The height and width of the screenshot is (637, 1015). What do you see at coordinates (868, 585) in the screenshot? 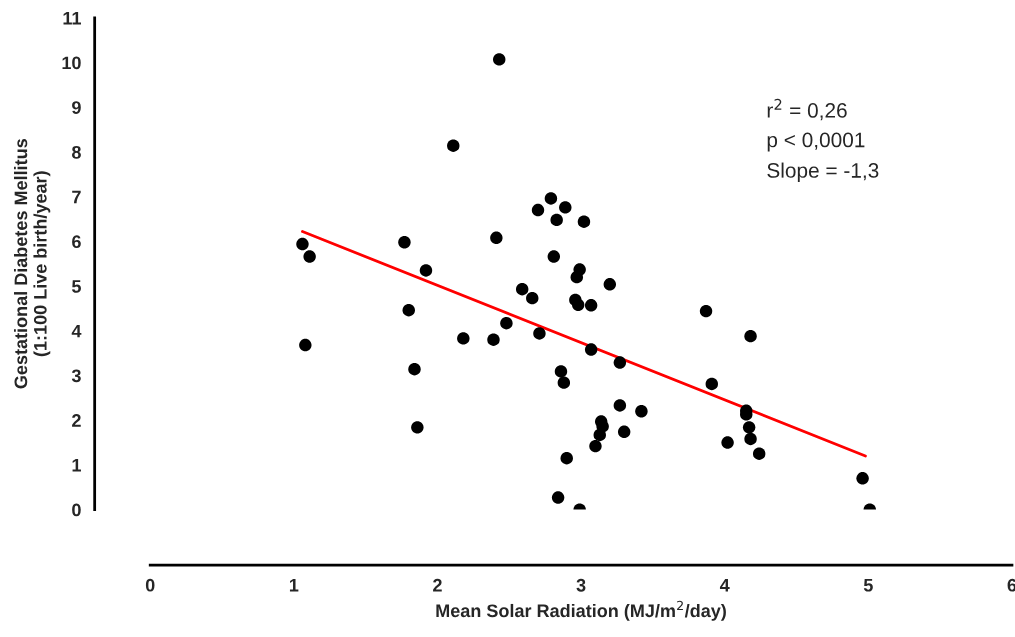
I see `x-tick-label: 5` at bounding box center [868, 585].